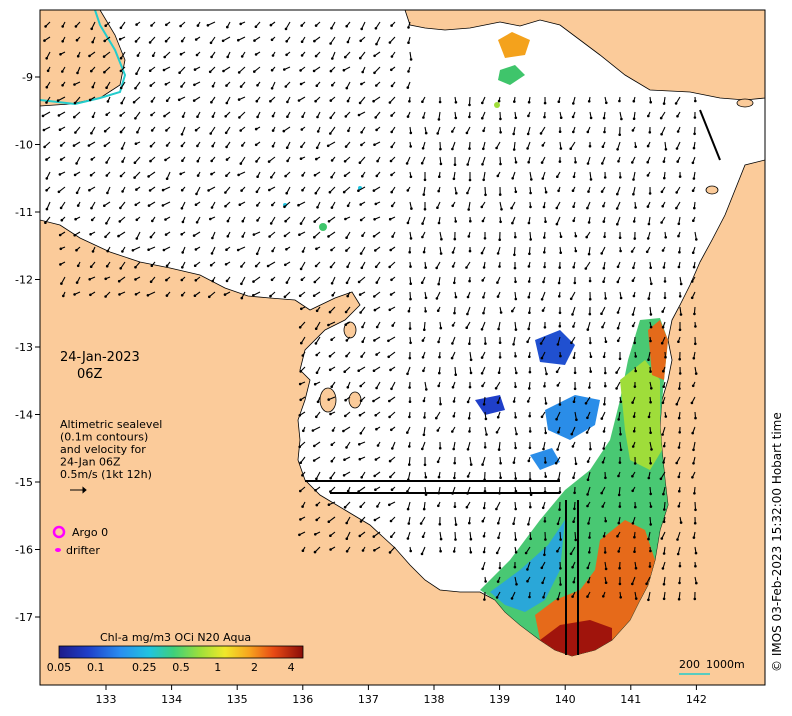 The height and width of the screenshot is (716, 792). Describe the element at coordinates (696, 699) in the screenshot. I see `lon-tick-label: 142` at that location.